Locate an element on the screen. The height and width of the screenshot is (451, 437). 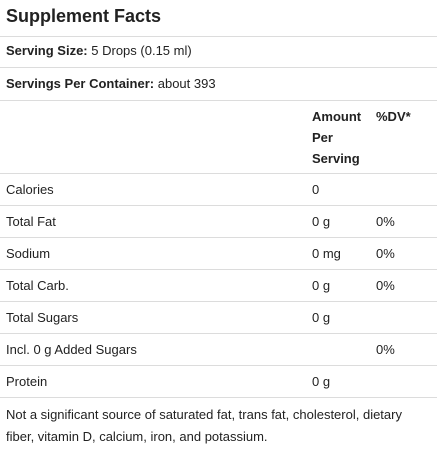
row-name: Calories is located at coordinates (30, 189).